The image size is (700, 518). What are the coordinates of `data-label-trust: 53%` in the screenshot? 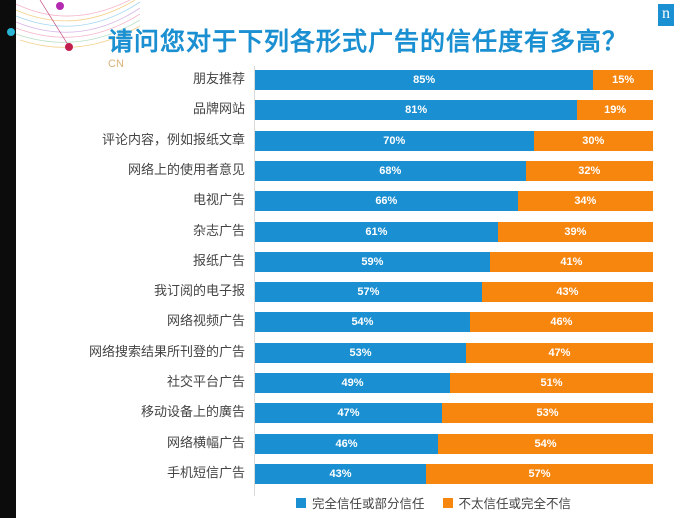 It's located at (360, 352).